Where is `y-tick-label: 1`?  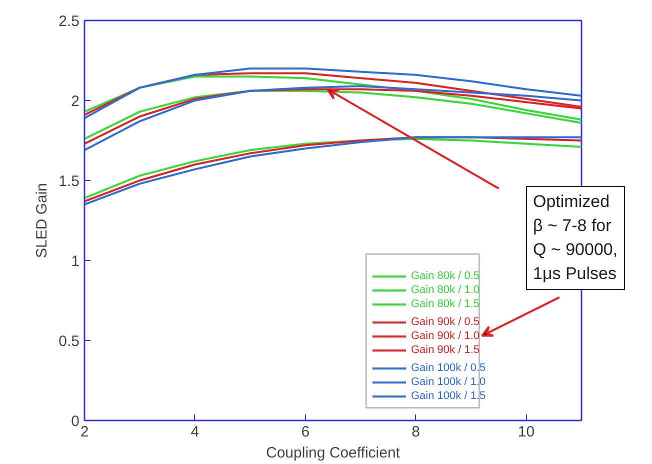 y-tick-label: 1 is located at coordinates (75, 261).